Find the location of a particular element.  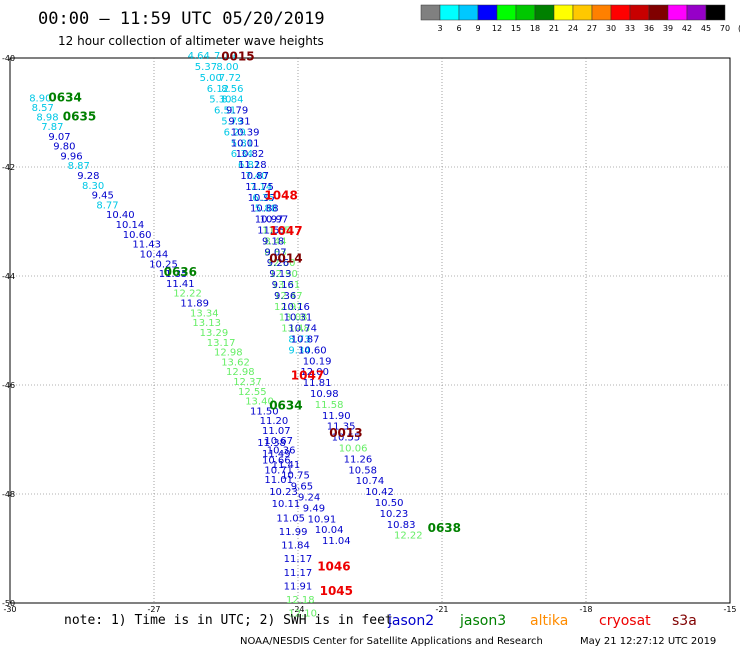

x-tick-label: -21 is located at coordinates (441, 609).